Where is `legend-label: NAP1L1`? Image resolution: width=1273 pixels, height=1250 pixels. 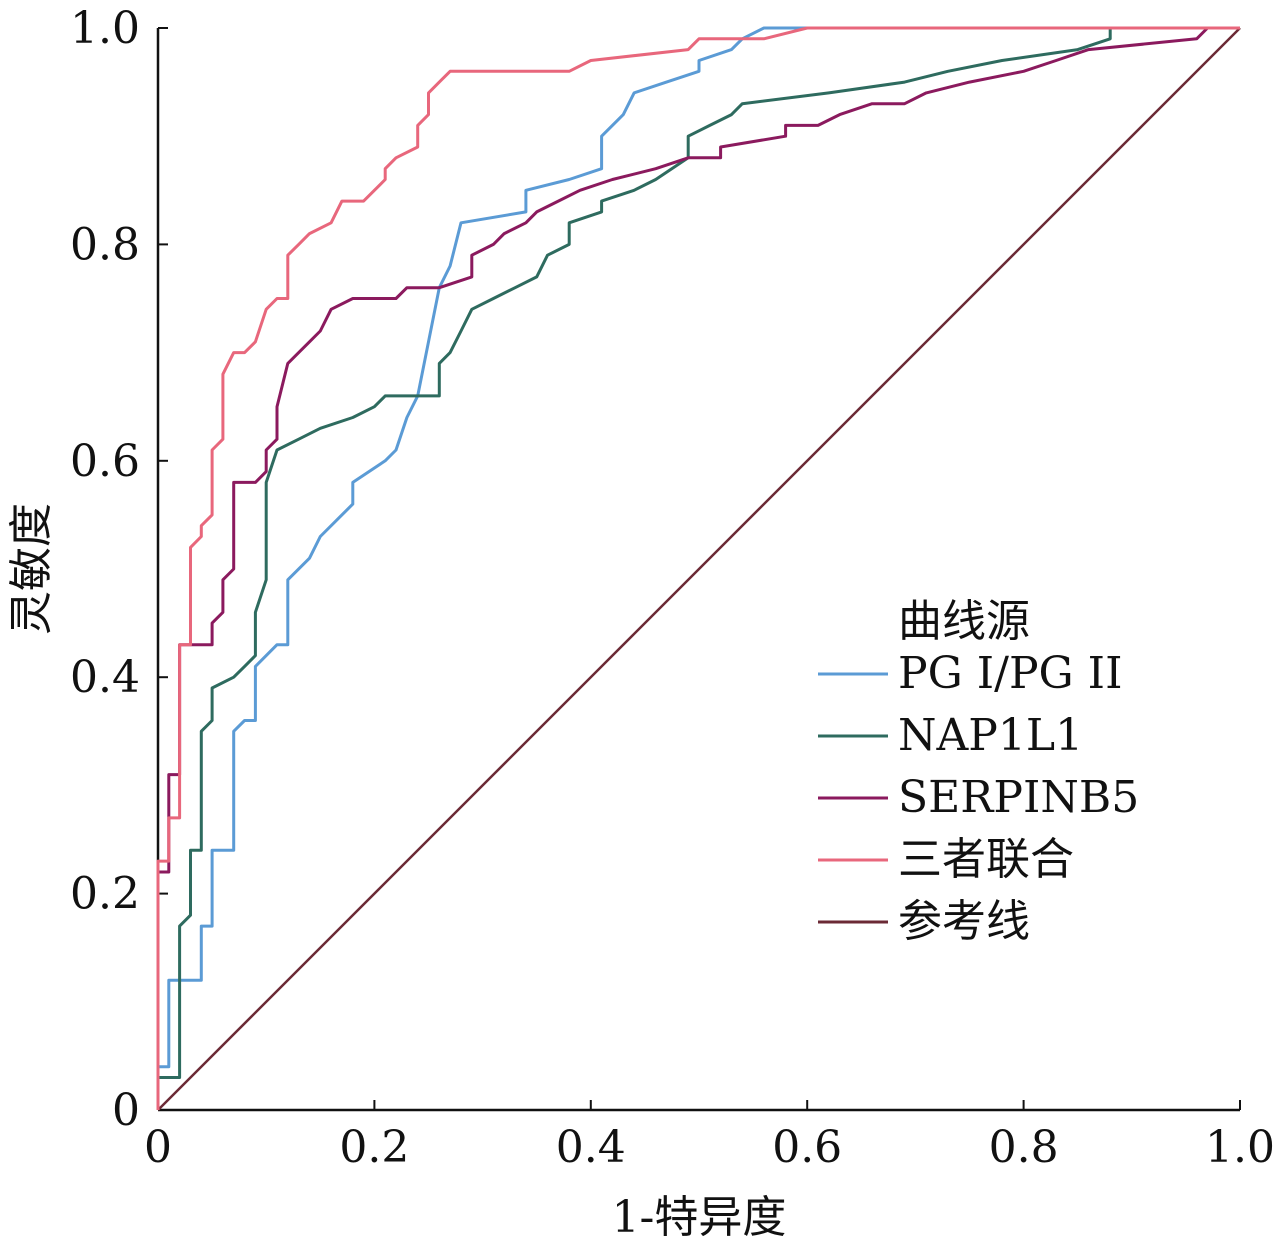 legend-label: NAP1L1 is located at coordinates (990, 735).